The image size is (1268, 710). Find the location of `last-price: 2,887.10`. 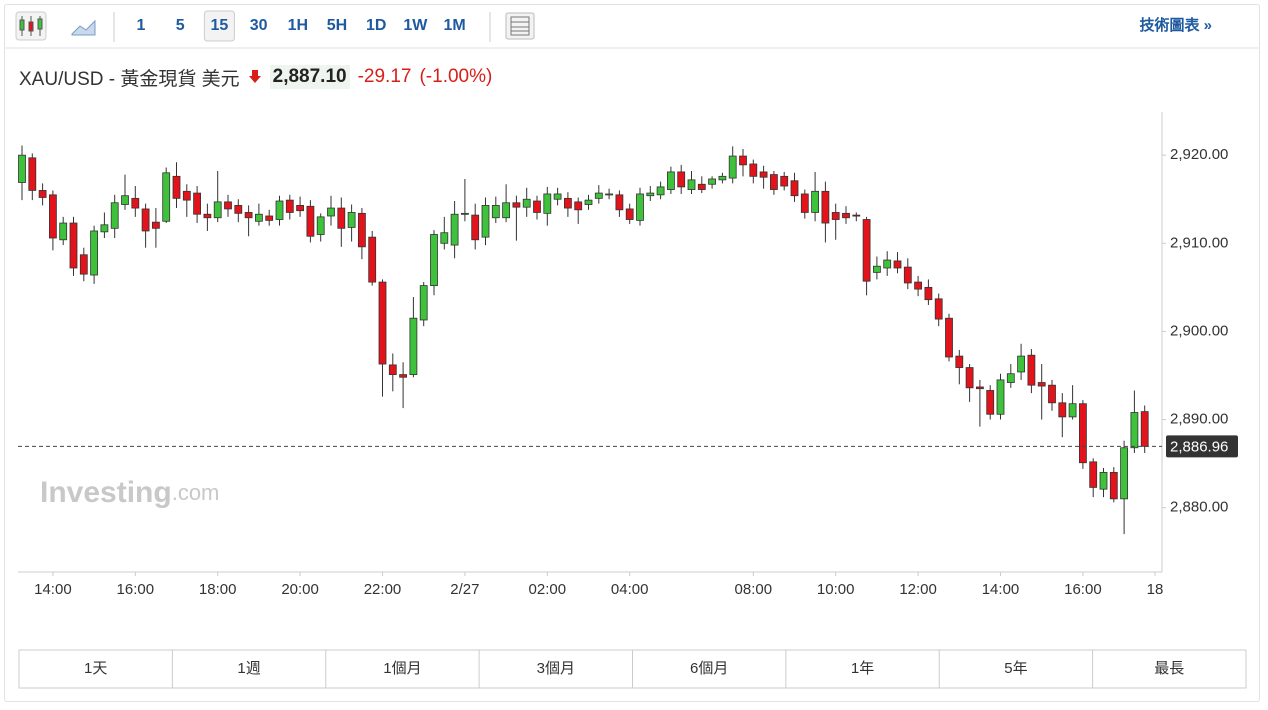

last-price: 2,887.10 is located at coordinates (309, 77).